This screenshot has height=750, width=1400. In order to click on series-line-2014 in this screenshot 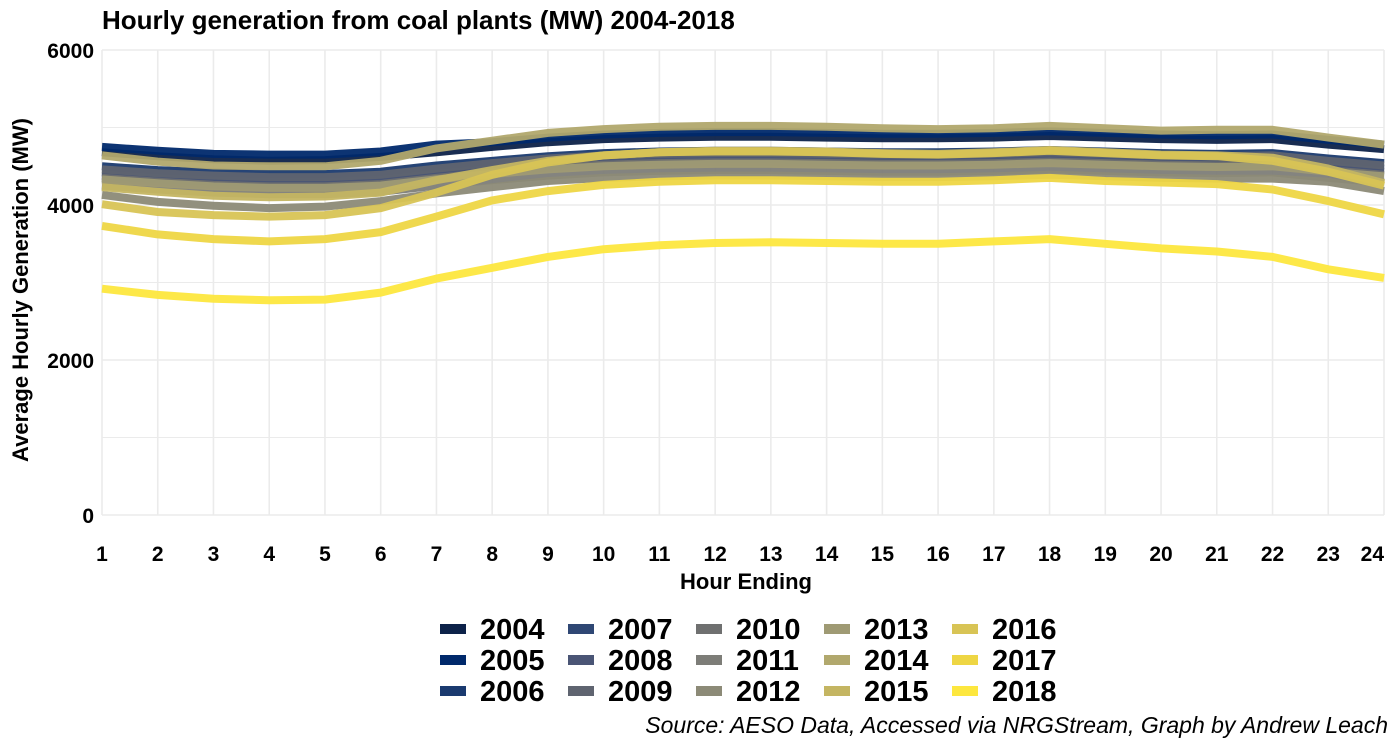, I will do `click(743, 146)`.